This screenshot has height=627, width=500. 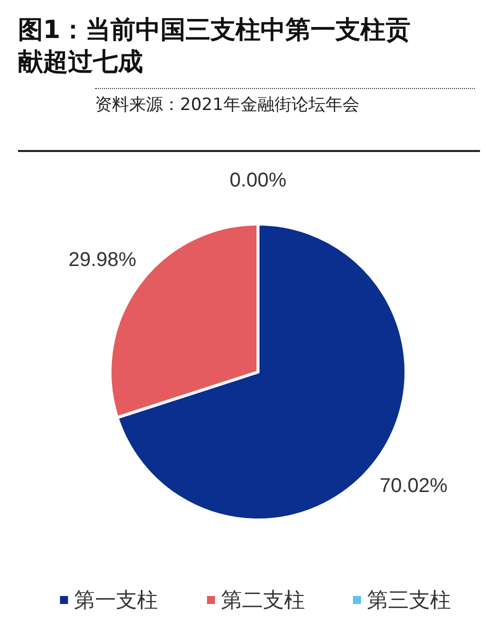 I want to click on text: 0.00%, so click(x=258, y=181).